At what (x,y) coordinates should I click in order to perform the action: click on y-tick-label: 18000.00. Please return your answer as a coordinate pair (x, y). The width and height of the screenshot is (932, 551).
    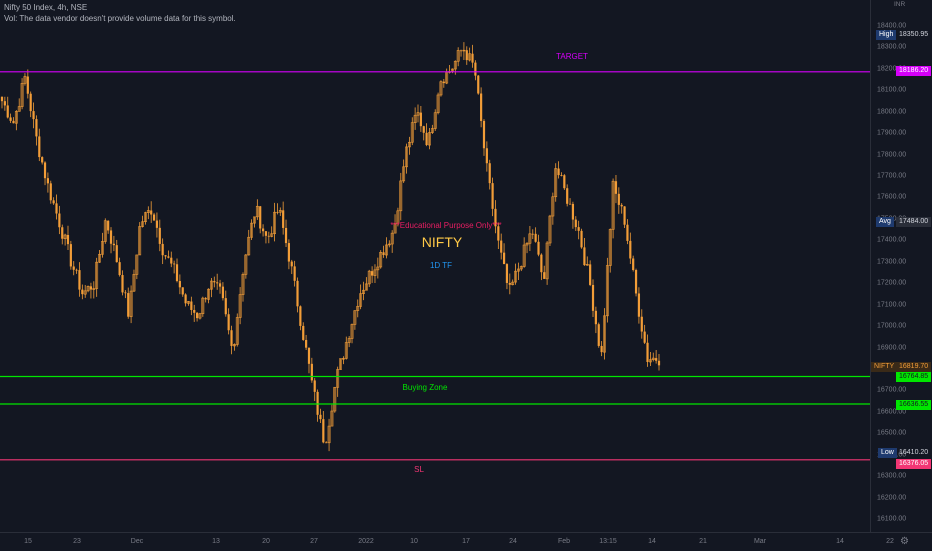
    Looking at the image, I should click on (892, 112).